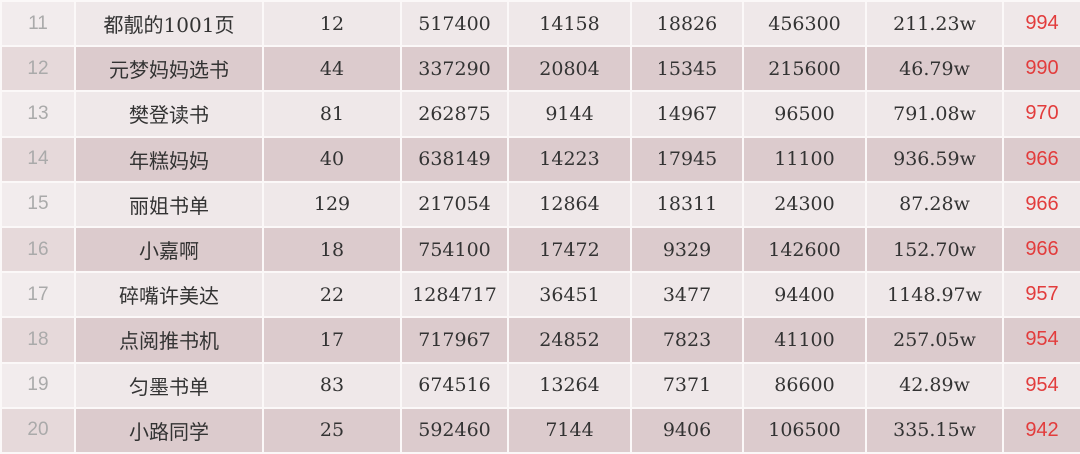 This screenshot has height=454, width=1080. I want to click on account-name-cell: 点阅推书机, so click(169, 340).